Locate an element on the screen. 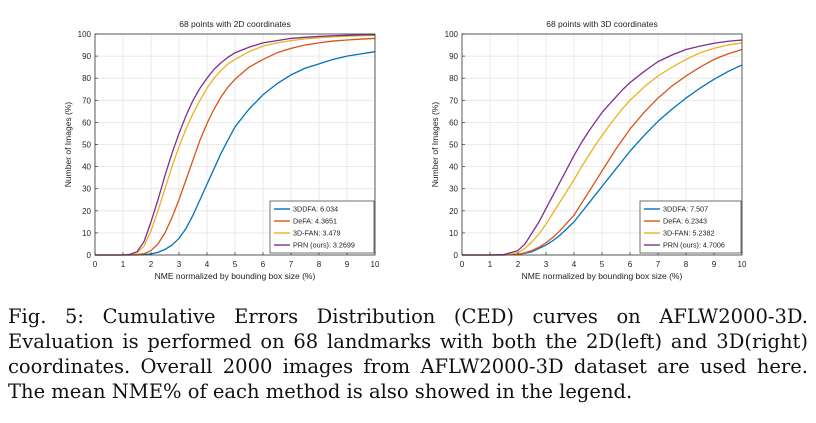 The width and height of the screenshot is (816, 423). legend-label-3ddfa: 3DDFA: 7.507 is located at coordinates (685, 209).